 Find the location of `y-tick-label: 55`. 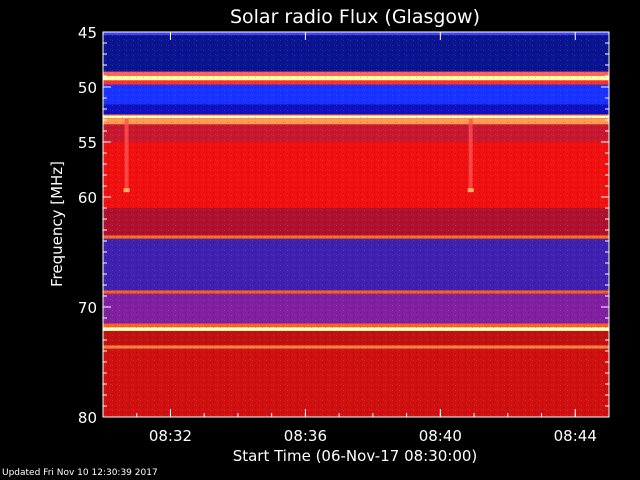

y-tick-label: 55 is located at coordinates (87, 143).